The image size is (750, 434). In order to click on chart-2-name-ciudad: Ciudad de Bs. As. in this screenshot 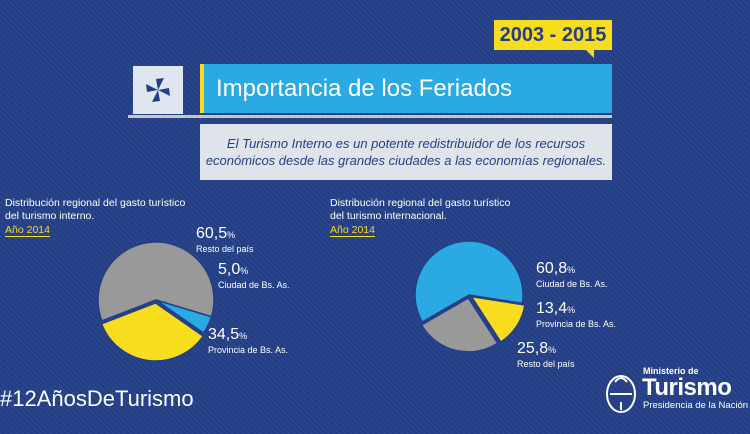, I will do `click(572, 284)`.